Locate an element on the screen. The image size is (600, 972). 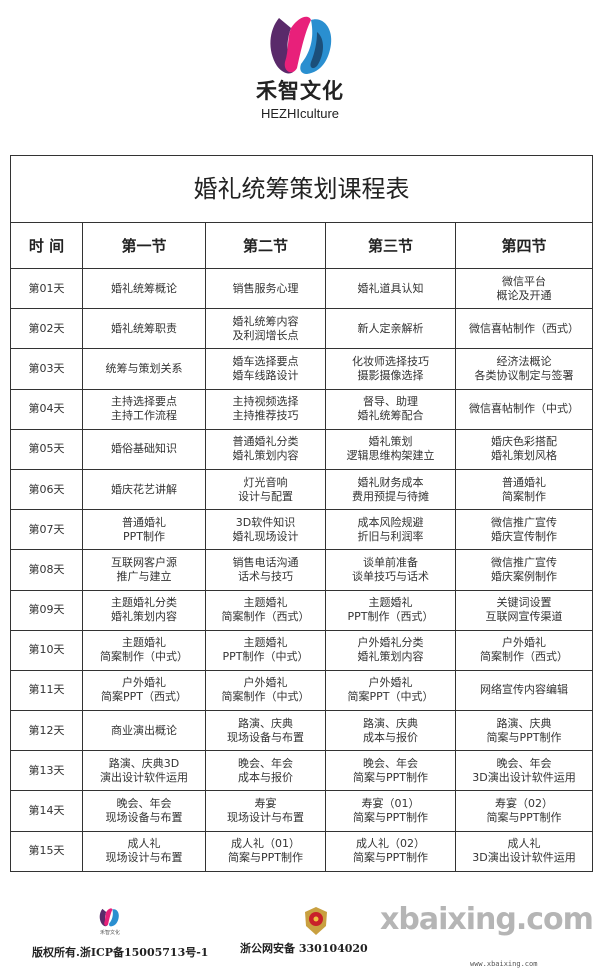
course-text: 谈单前准备 is located at coordinates (390, 562).